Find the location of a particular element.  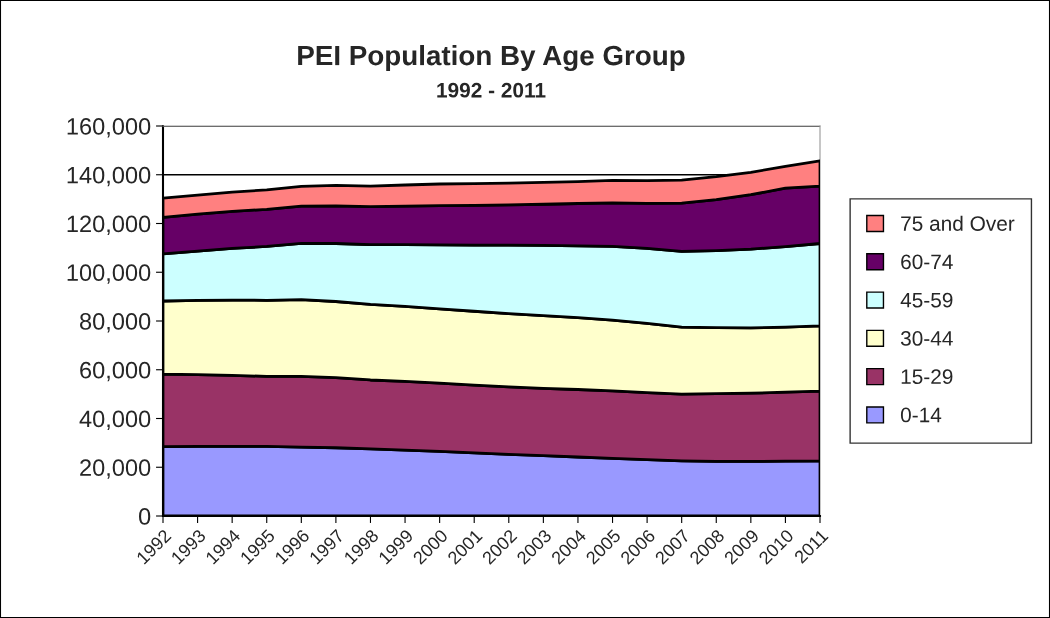

y-tick-label: 0 is located at coordinates (144, 516).